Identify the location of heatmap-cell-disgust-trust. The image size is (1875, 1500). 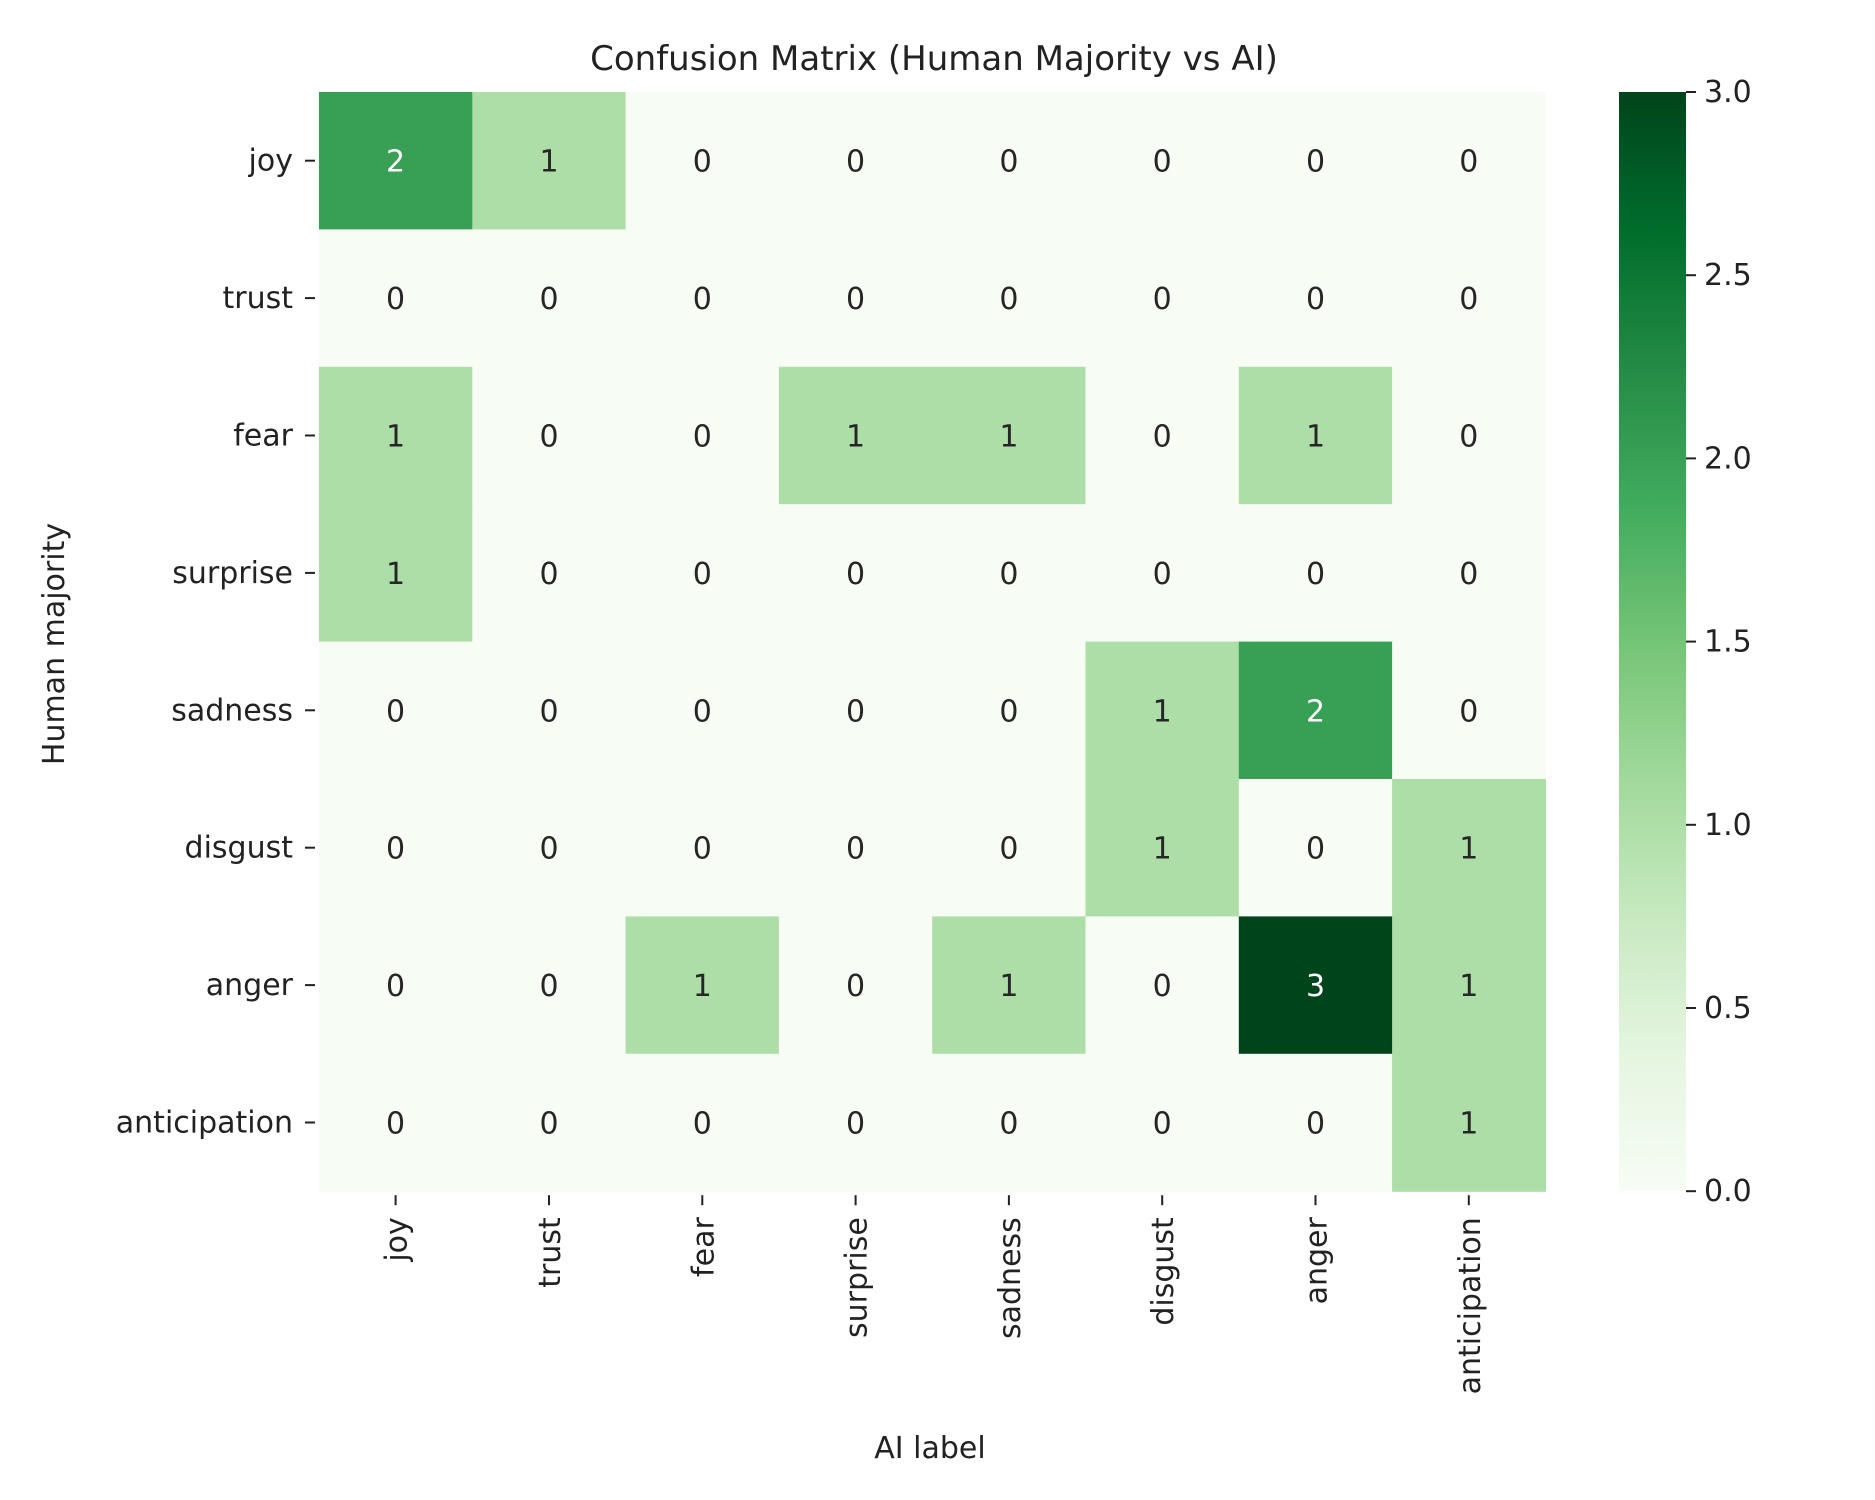
(549, 848).